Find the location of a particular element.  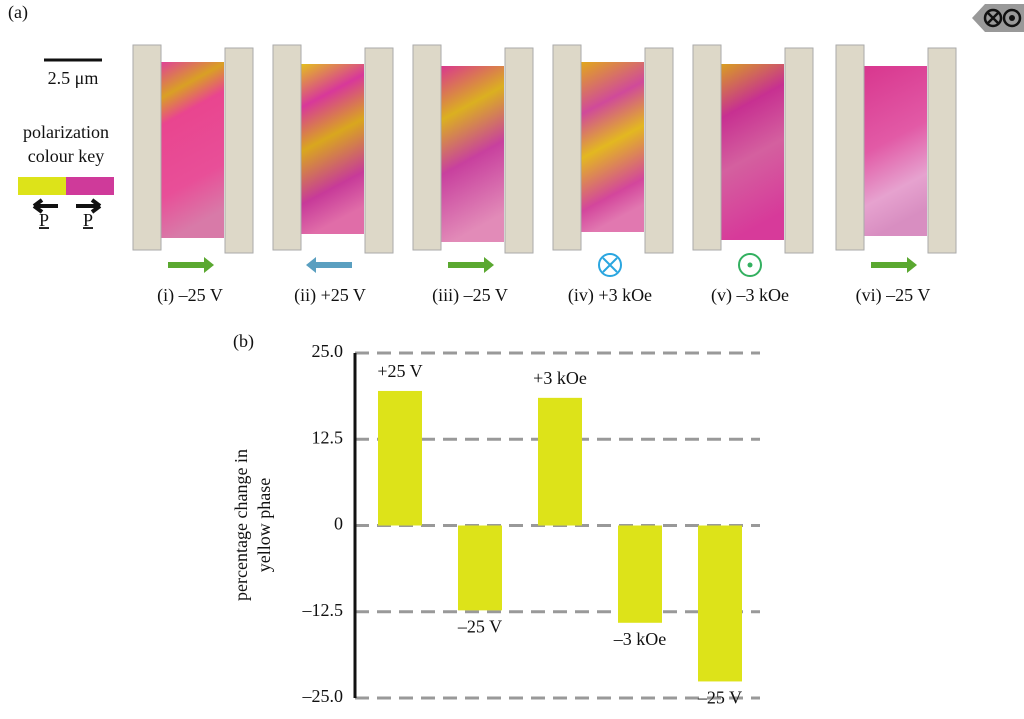

y-axis-label: yellow phase is located at coordinates (264, 525).